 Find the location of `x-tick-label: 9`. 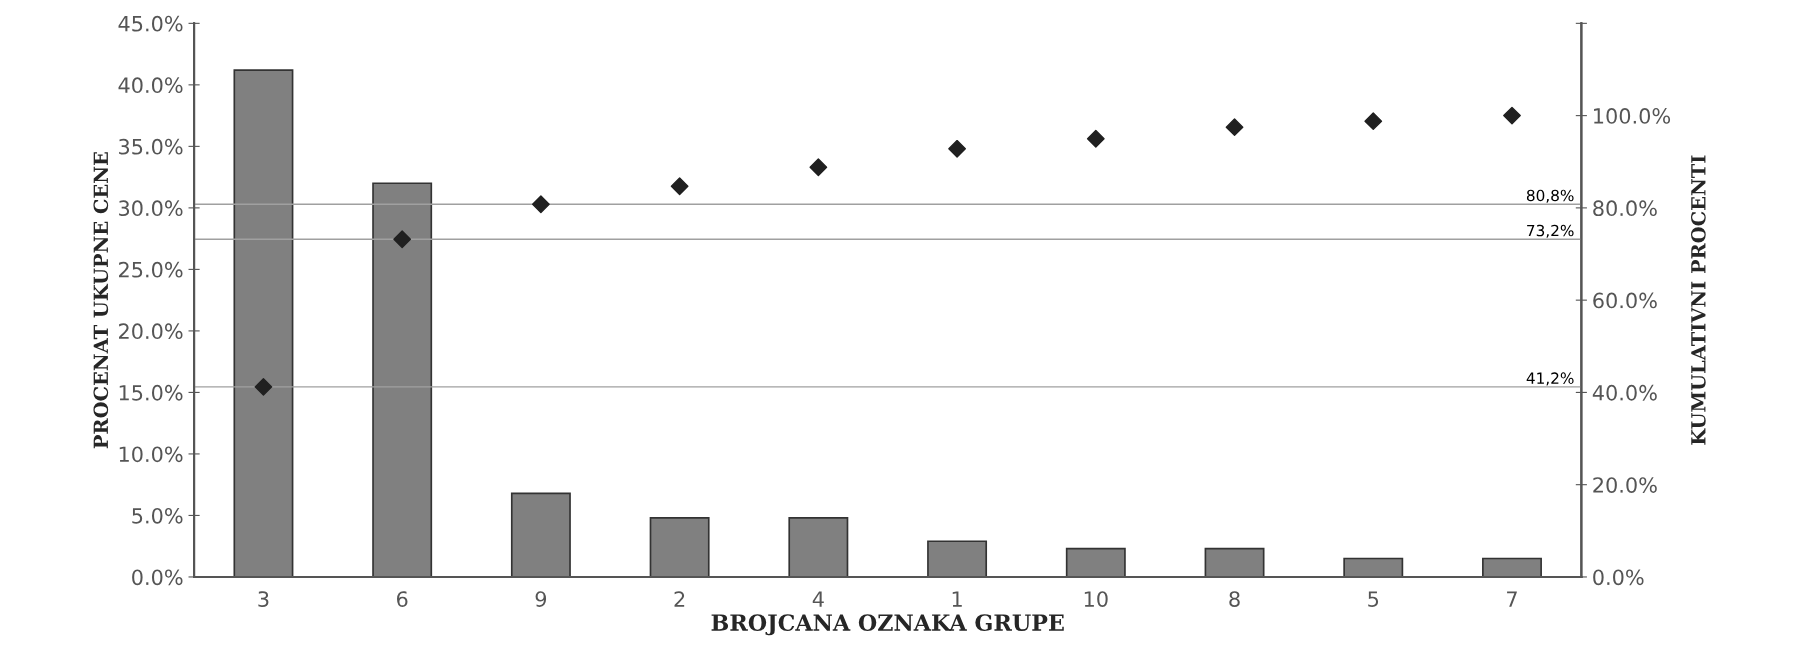

x-tick-label: 9 is located at coordinates (541, 599).